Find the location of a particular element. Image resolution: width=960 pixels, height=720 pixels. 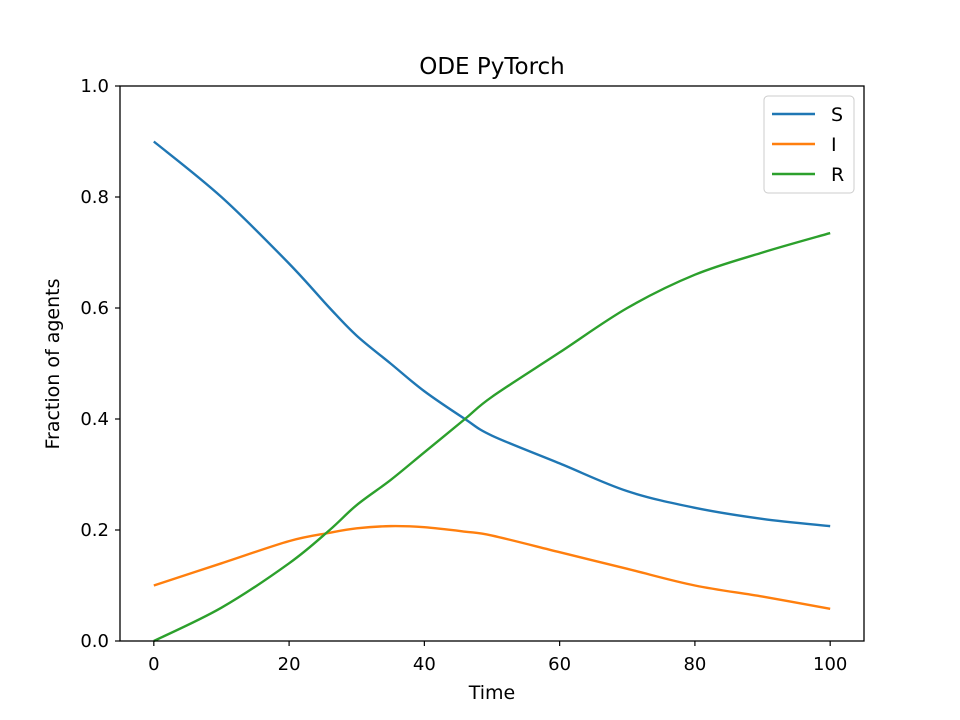

x-tick-label: 40 is located at coordinates (424, 664).